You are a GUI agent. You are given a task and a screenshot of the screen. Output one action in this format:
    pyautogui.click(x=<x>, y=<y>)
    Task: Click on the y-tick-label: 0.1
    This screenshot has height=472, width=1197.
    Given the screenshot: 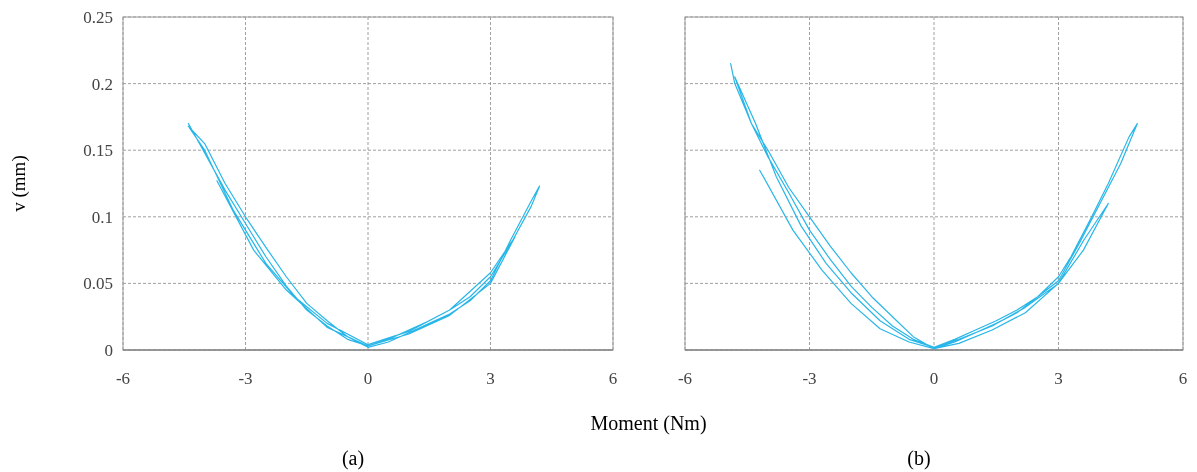 What is the action you would take?
    pyautogui.click(x=102, y=217)
    